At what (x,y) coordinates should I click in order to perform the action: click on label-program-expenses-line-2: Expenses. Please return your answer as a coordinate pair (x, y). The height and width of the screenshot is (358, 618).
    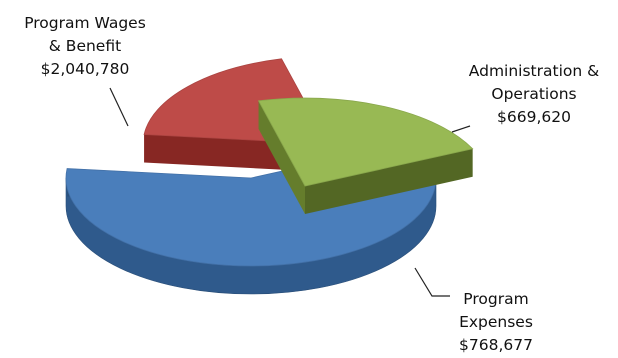
    Looking at the image, I should click on (496, 322).